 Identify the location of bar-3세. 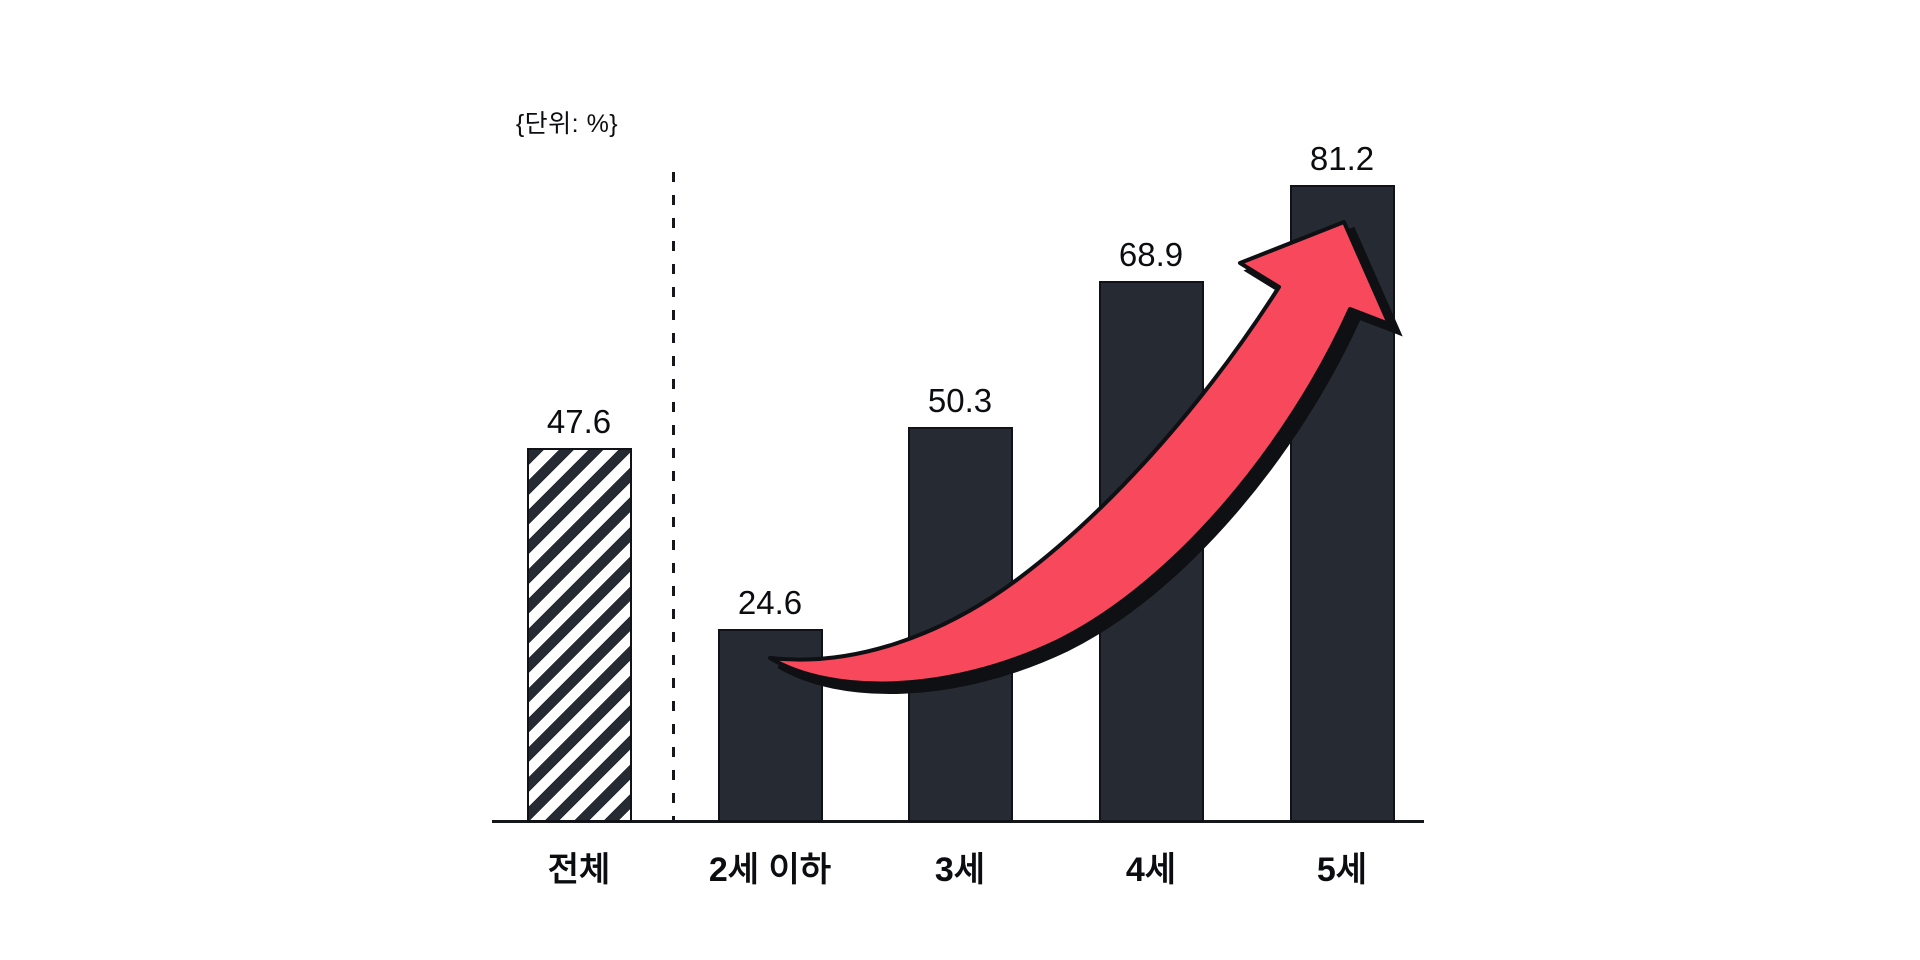
(960, 624).